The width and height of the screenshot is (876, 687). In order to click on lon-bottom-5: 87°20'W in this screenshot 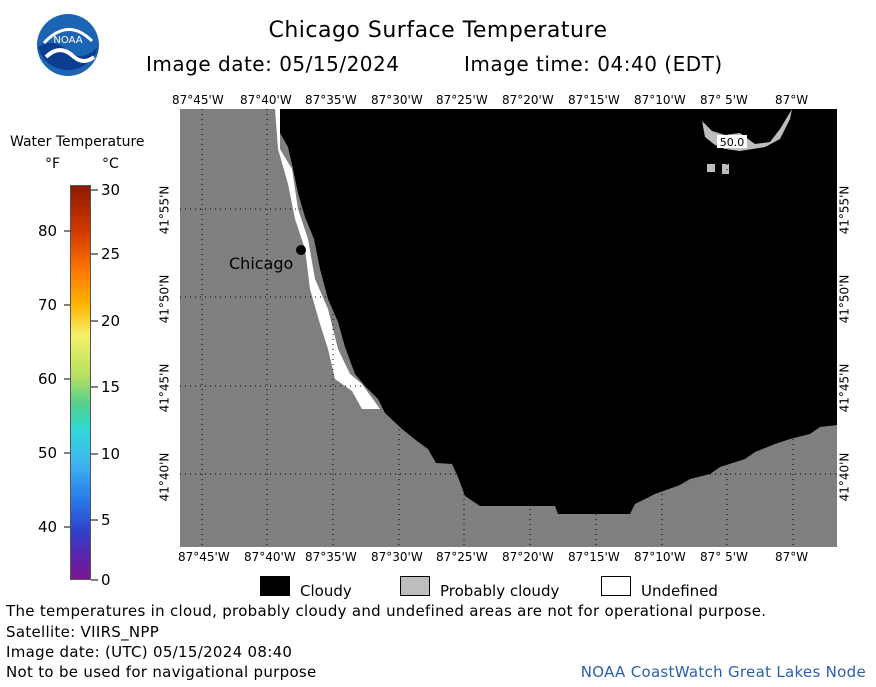, I will do `click(528, 557)`.